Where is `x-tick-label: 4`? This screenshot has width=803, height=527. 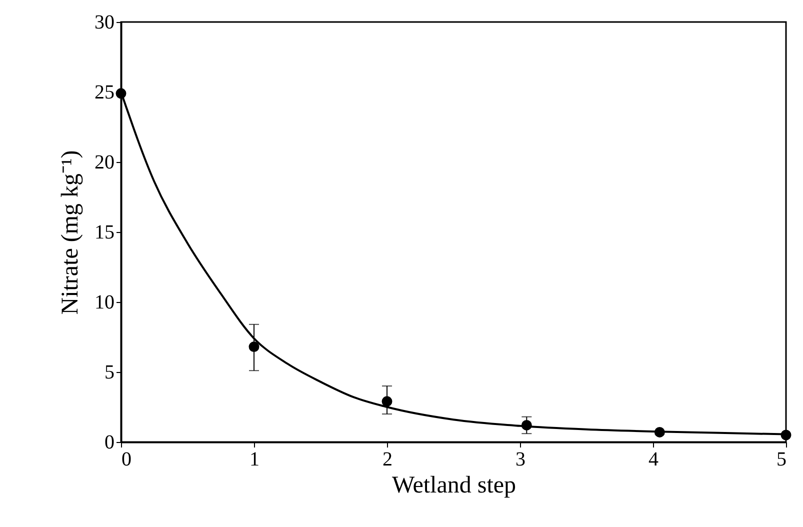
x-tick-label: 4 is located at coordinates (653, 459).